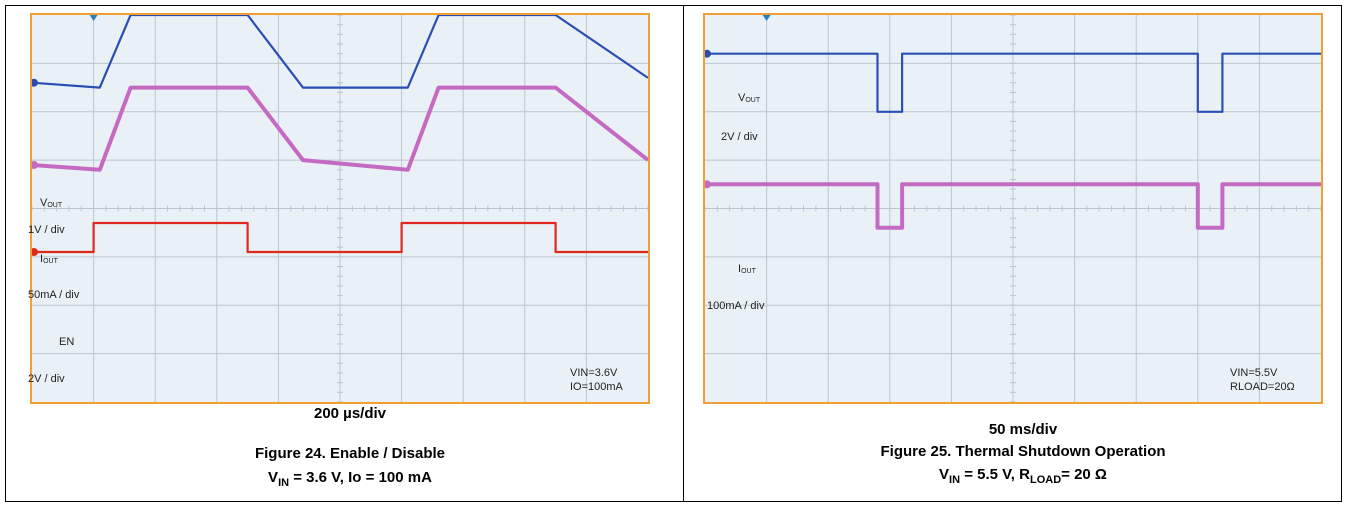 The image size is (1348, 507). What do you see at coordinates (46, 230) in the screenshot?
I see `vout-scale: 1V / div` at bounding box center [46, 230].